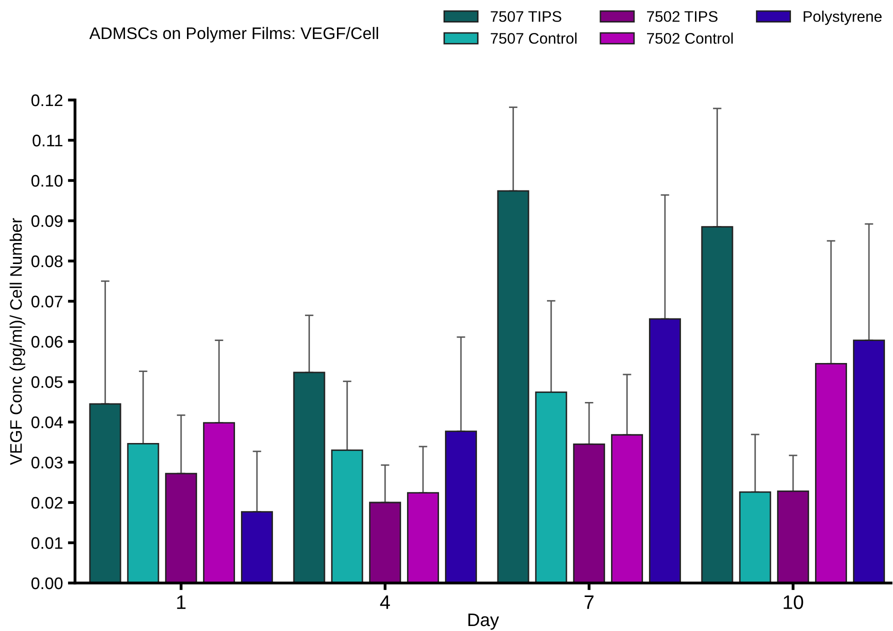  Describe the element at coordinates (181, 602) in the screenshot. I see `x-tick-label: 1` at that location.